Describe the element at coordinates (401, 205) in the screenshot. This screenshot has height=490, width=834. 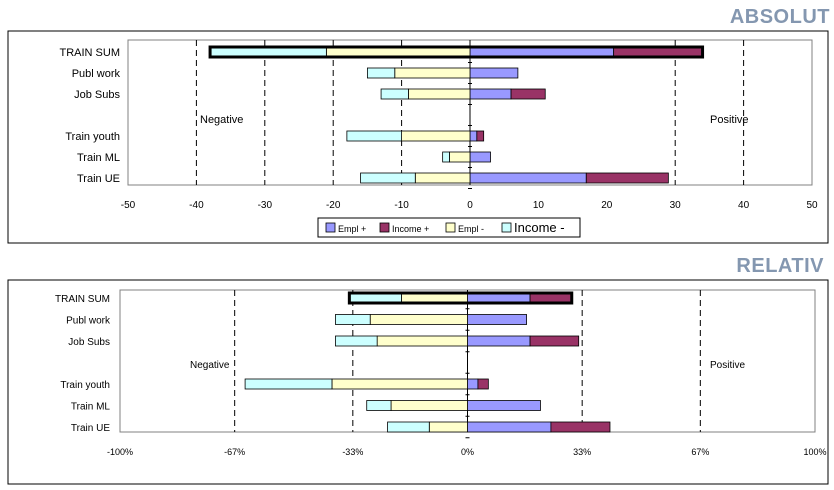
I see `x-tick-label: -10` at that location.